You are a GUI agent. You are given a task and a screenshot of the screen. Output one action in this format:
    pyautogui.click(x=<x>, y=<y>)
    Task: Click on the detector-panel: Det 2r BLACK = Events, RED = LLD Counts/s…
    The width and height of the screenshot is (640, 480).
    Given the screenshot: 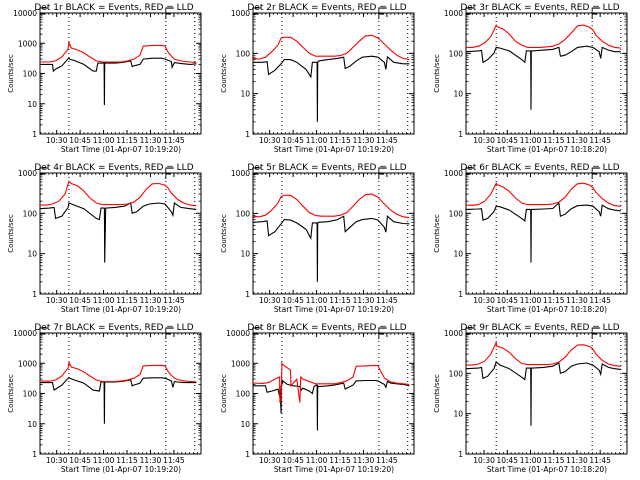 What is the action you would take?
    pyautogui.click(x=319, y=80)
    